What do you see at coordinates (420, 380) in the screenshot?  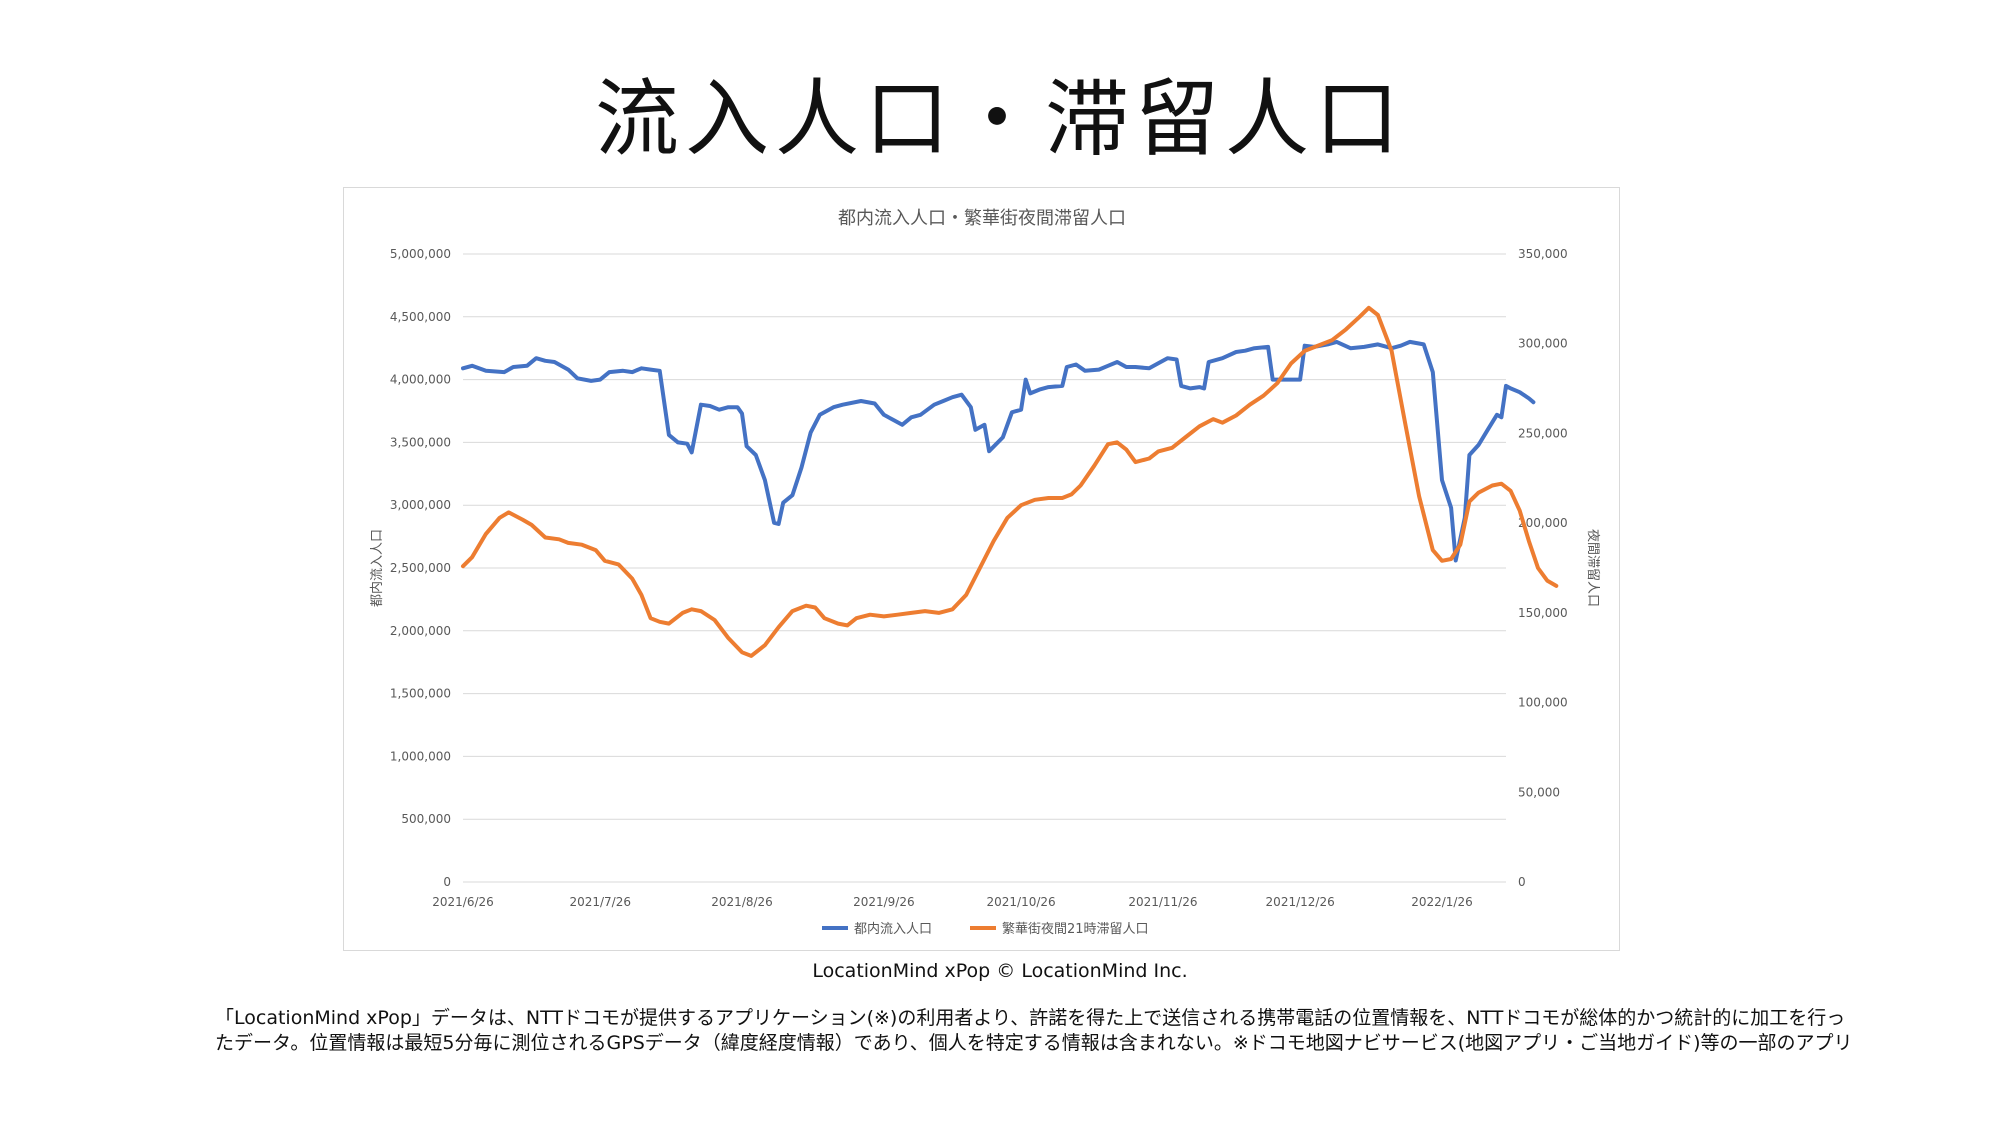 I see `y-tick-label: 4,000,000` at bounding box center [420, 380].